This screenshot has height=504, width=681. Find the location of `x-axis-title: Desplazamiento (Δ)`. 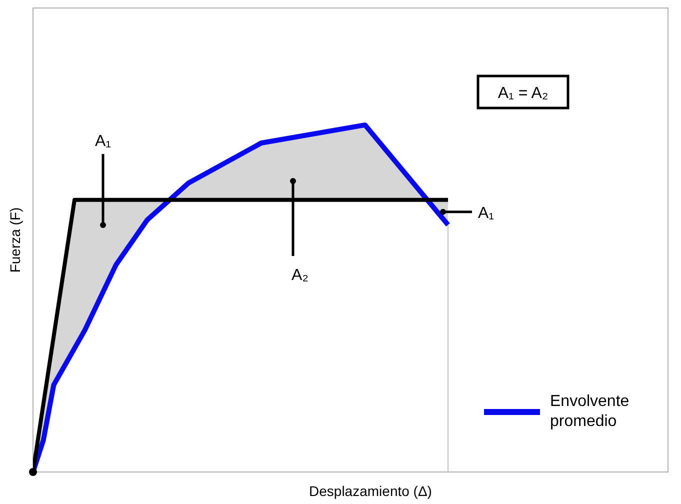

x-axis-title: Desplazamiento (Δ) is located at coordinates (370, 491).